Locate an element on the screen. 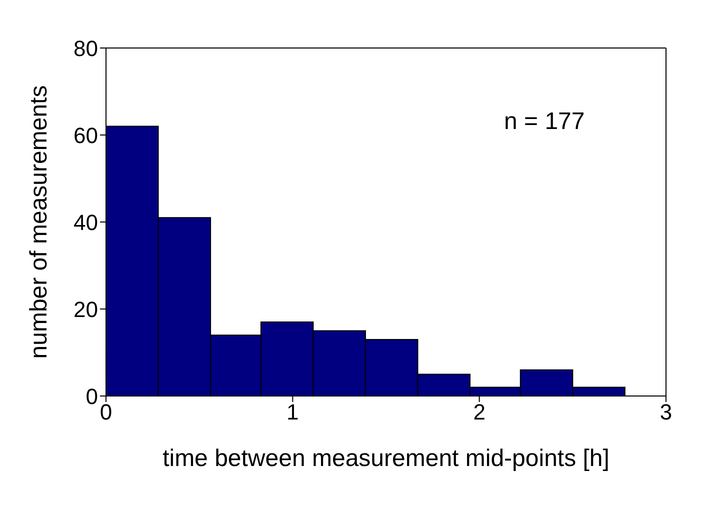 The height and width of the screenshot is (530, 716). y-tick-label: 80 is located at coordinates (86, 48).